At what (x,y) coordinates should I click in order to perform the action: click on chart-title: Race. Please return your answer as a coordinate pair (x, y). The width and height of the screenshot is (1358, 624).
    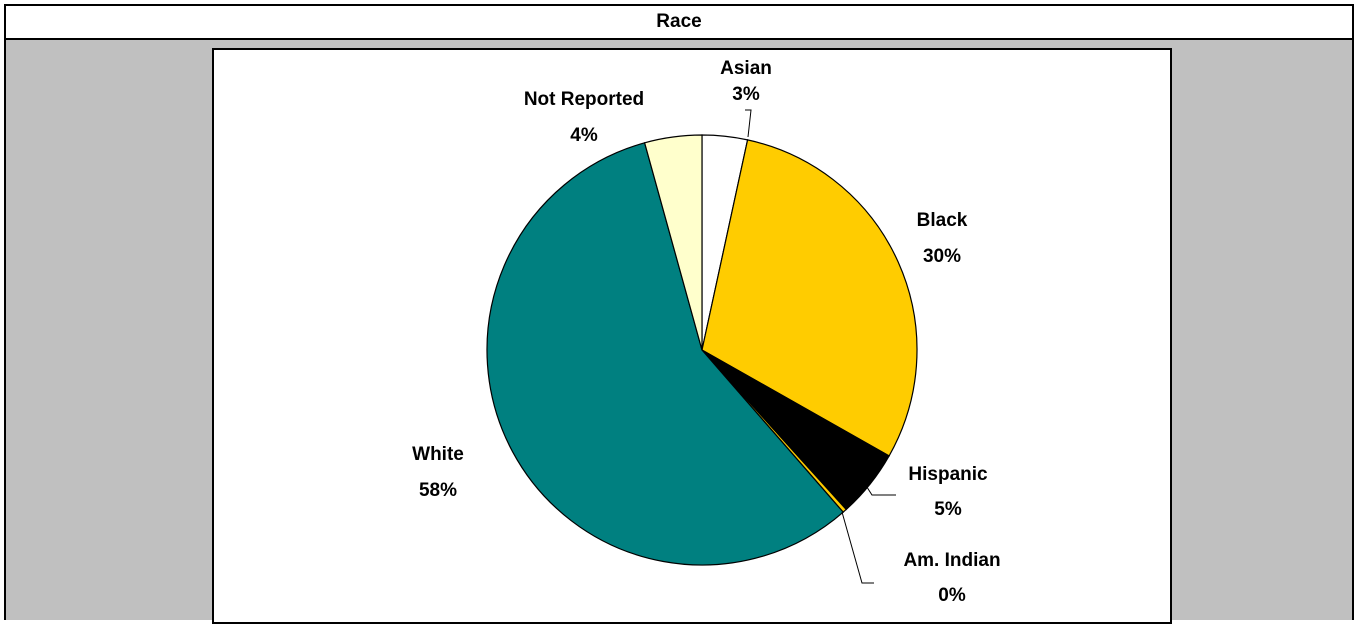
    Looking at the image, I should click on (679, 23).